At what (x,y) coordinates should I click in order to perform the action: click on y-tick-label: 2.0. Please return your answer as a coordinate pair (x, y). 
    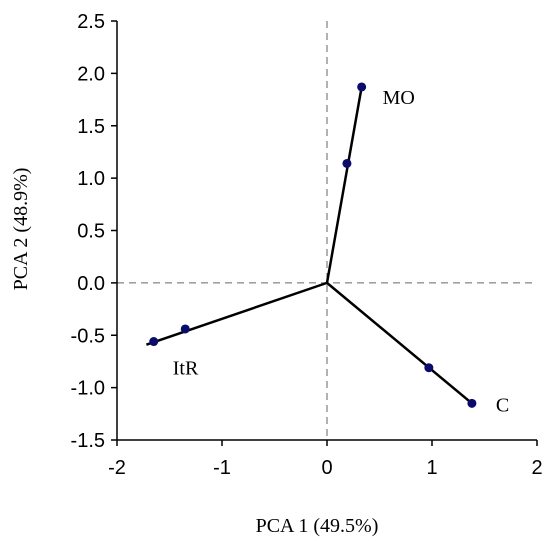
    Looking at the image, I should click on (91, 74).